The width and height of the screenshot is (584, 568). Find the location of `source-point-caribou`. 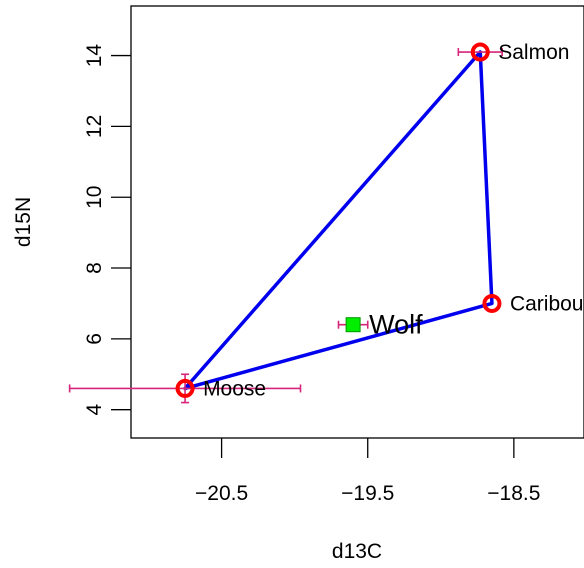

source-point-caribou is located at coordinates (492, 303).